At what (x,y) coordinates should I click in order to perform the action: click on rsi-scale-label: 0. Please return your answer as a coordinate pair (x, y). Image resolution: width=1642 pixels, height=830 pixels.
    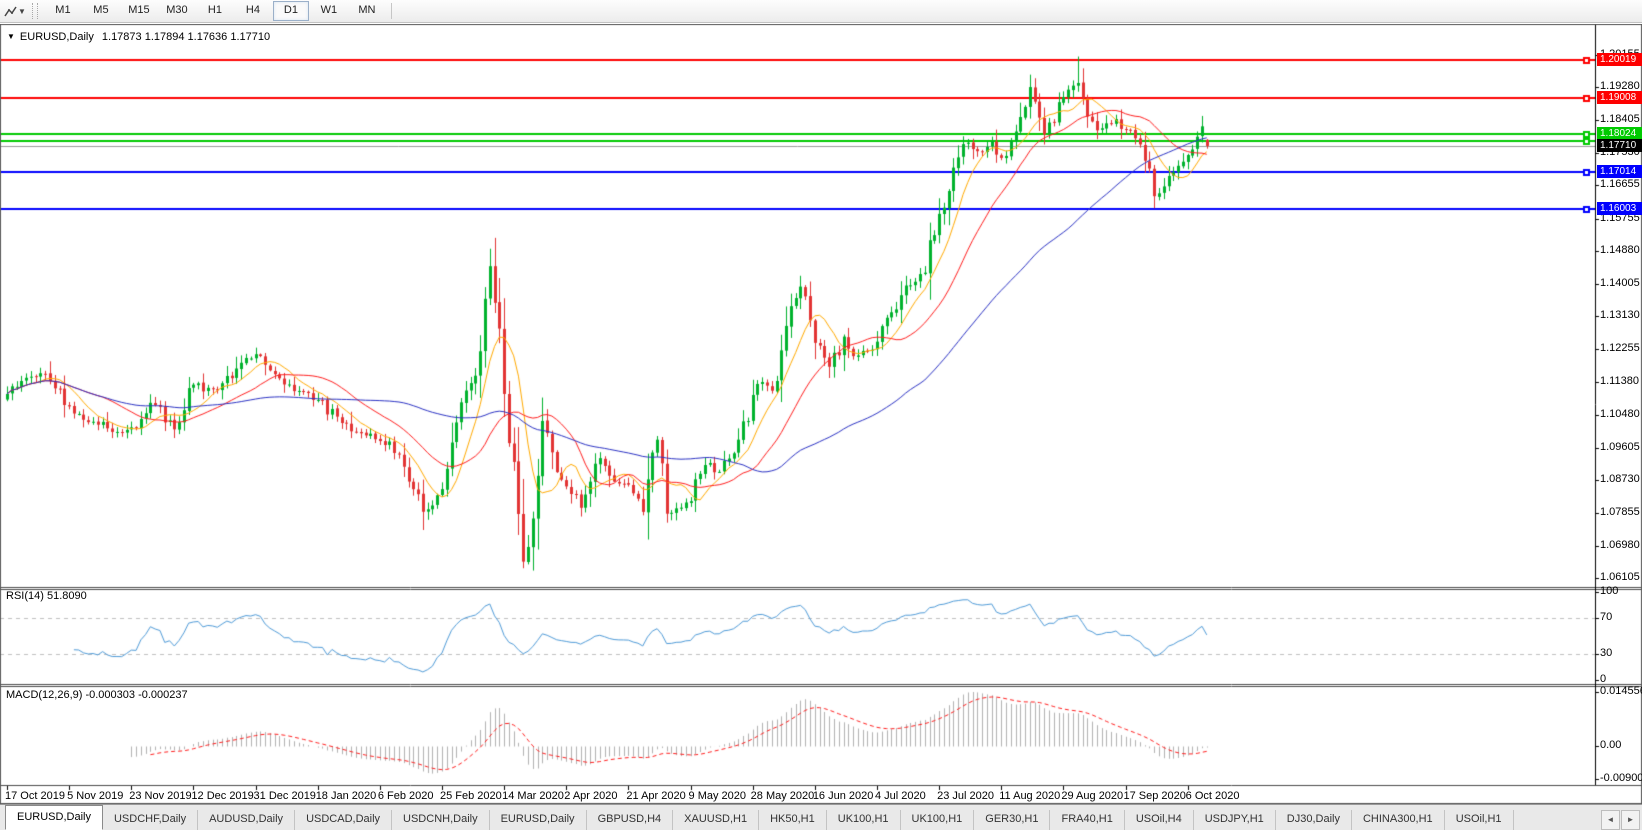
    Looking at the image, I should click on (1603, 679).